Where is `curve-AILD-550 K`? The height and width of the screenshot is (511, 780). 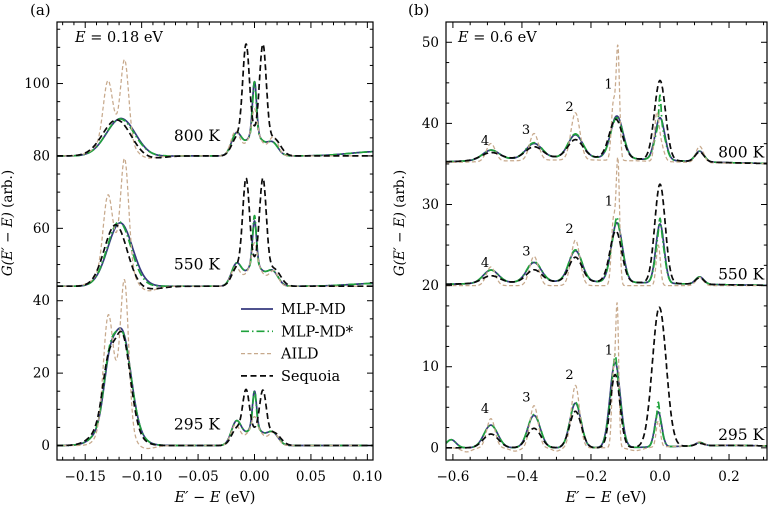 curve-AILD-550 K is located at coordinates (606, 221).